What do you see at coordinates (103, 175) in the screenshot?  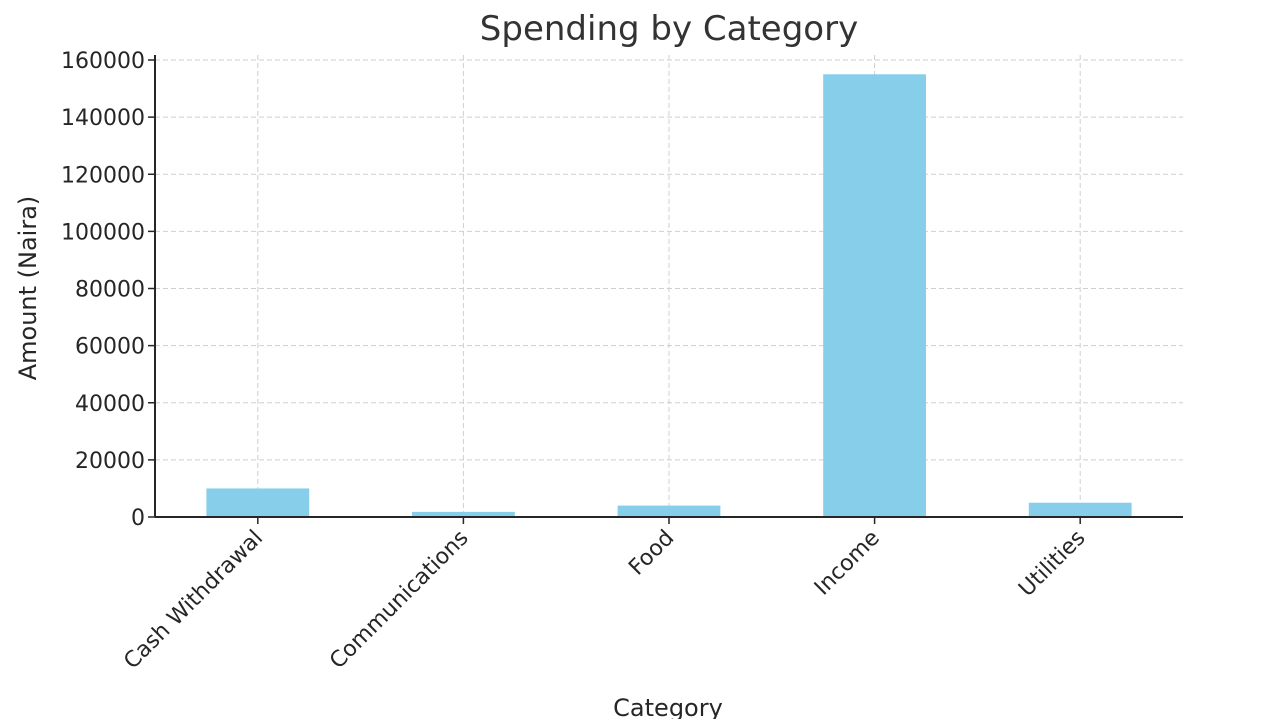 I see `y-tick-label: 120000` at bounding box center [103, 175].